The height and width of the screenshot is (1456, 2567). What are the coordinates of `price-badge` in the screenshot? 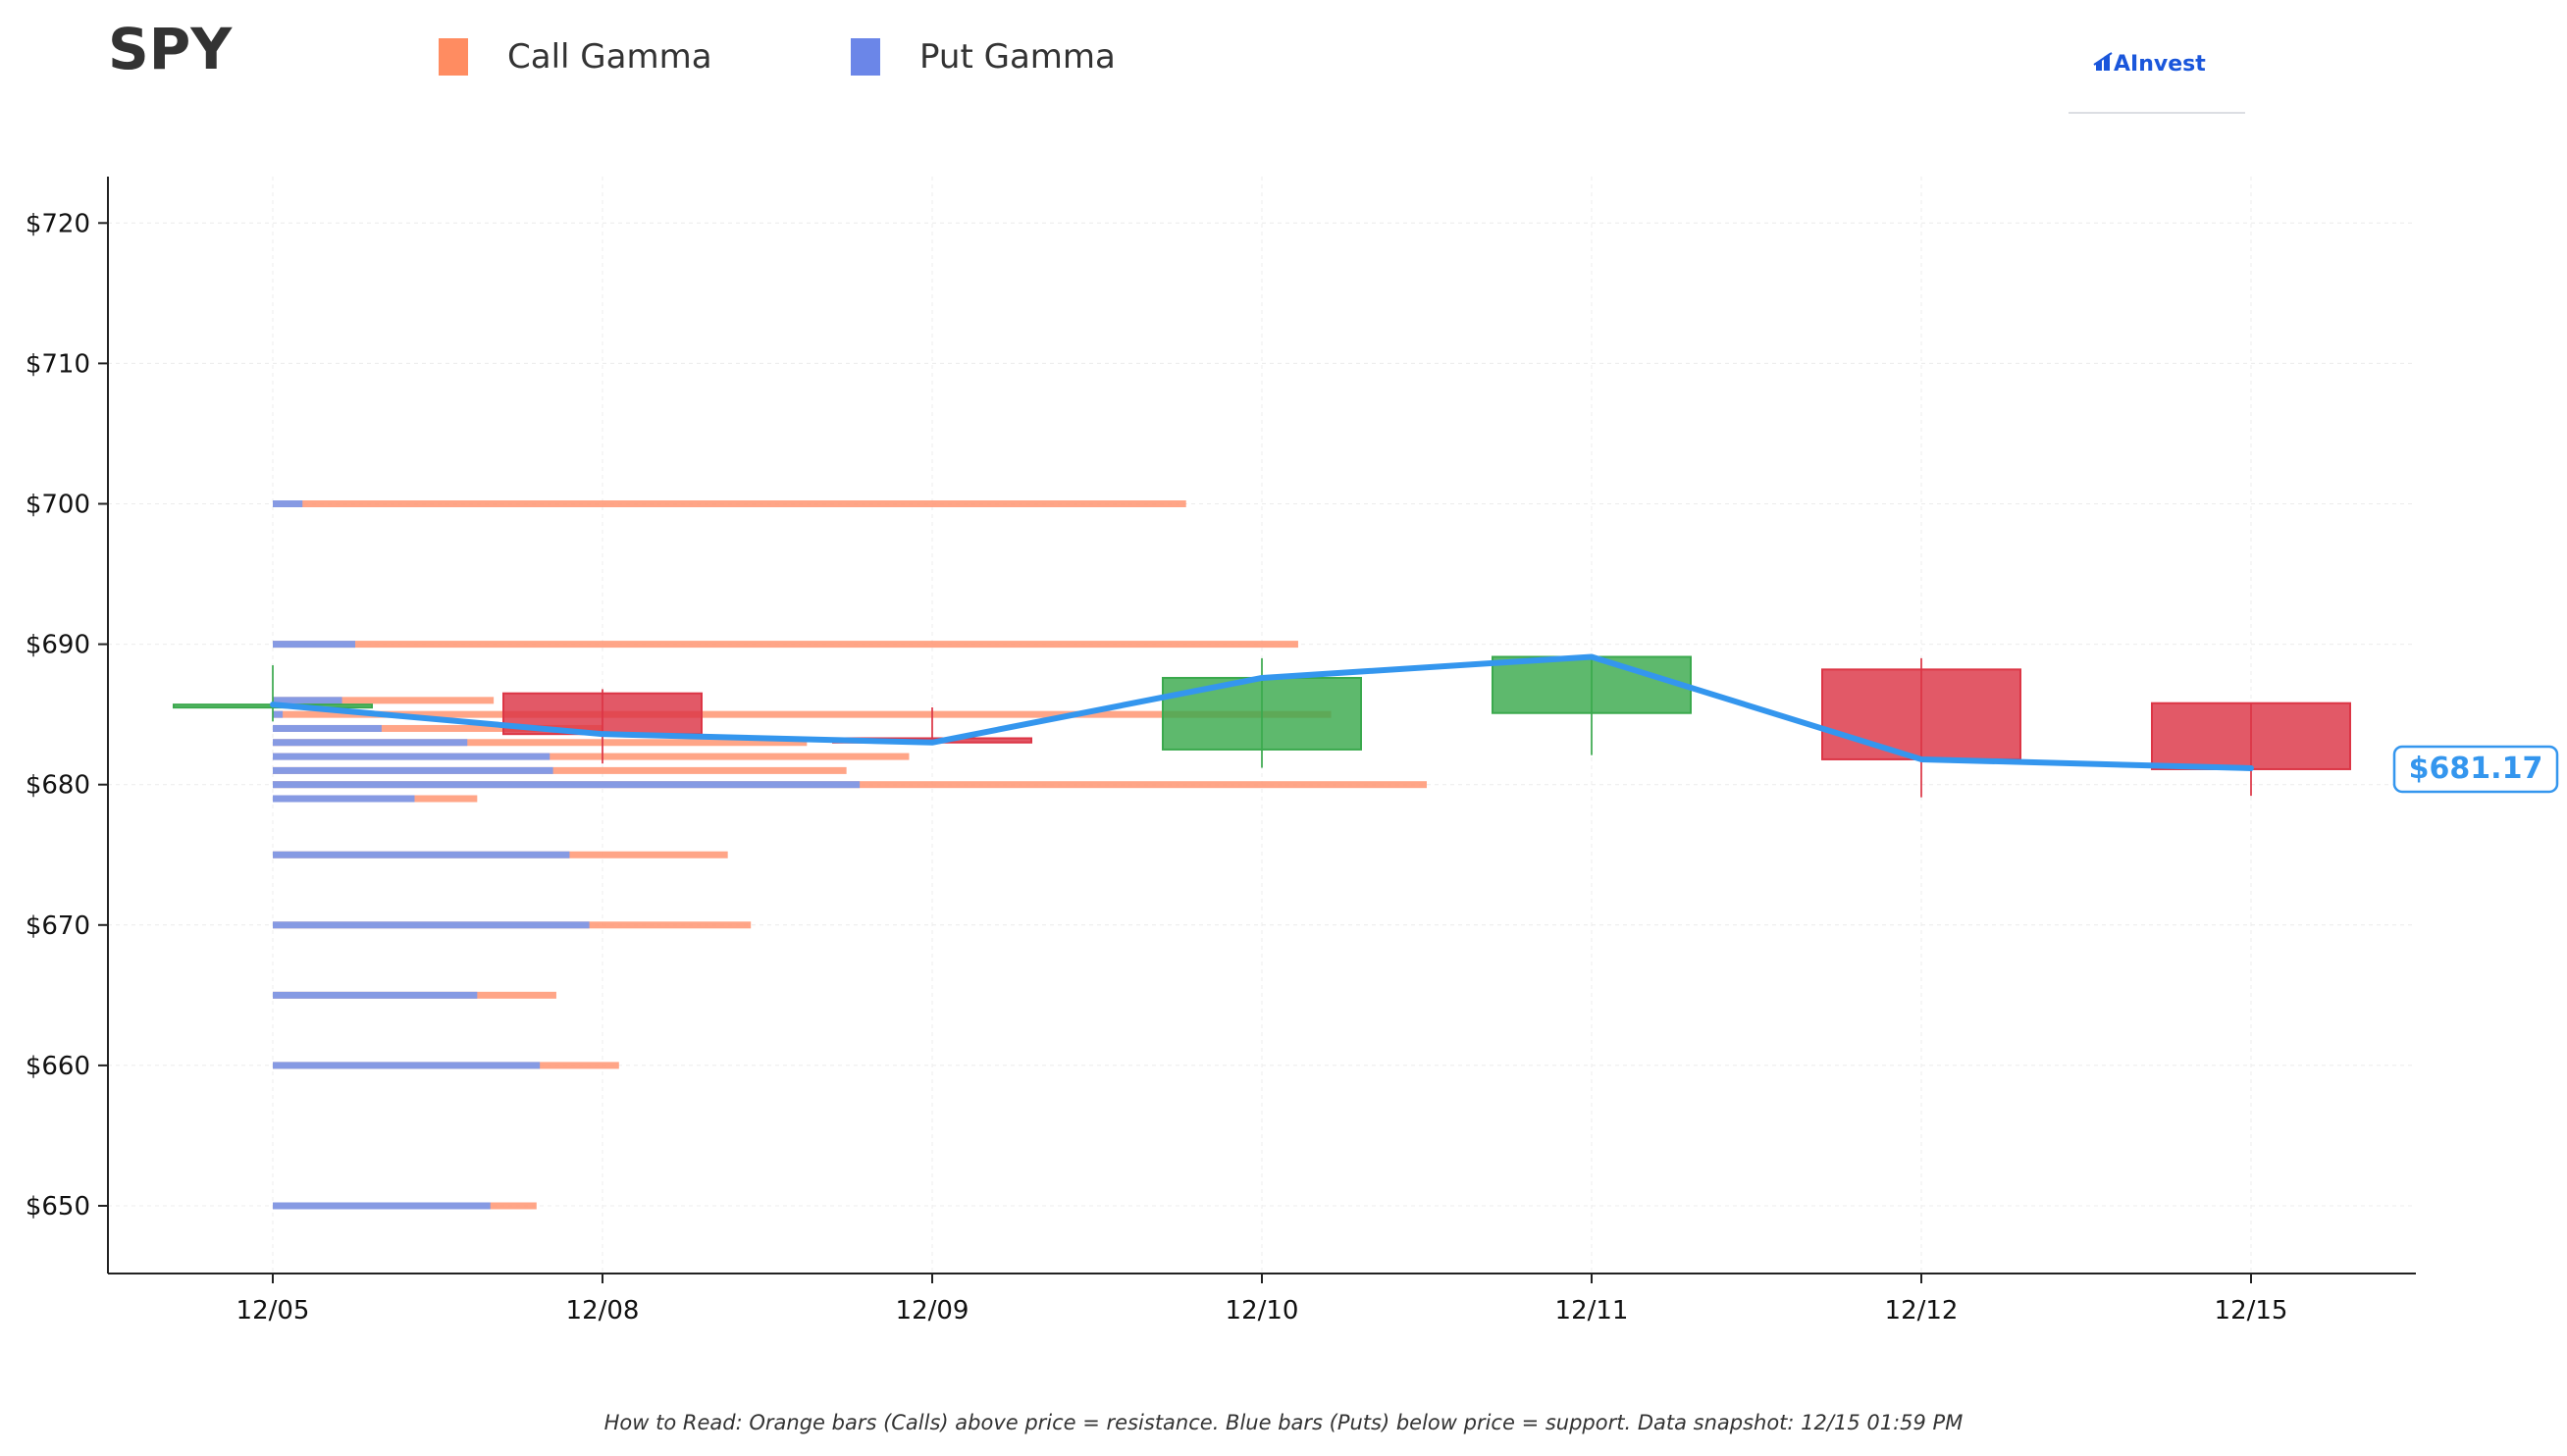 It's located at (2475, 769).